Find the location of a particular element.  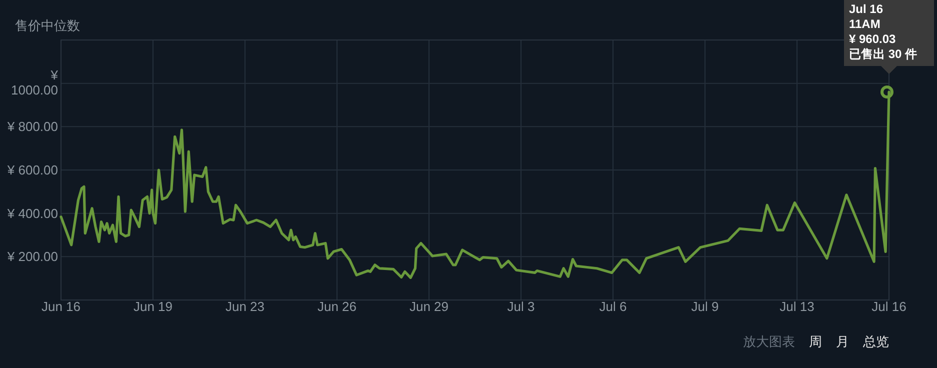

text: 月 is located at coordinates (842, 341).